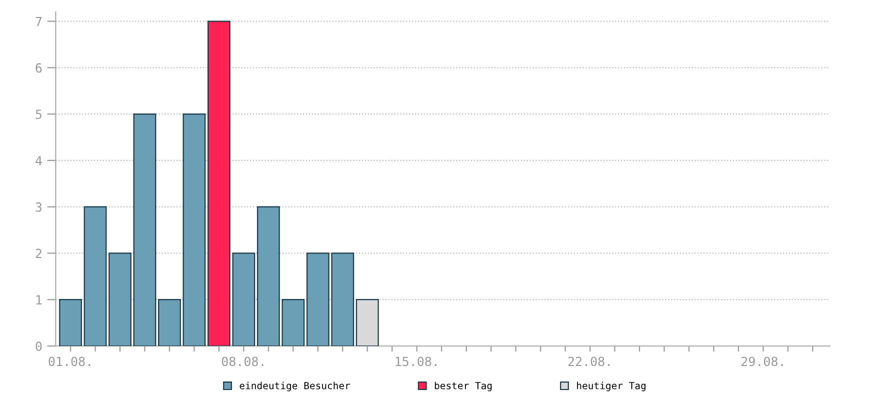 This screenshot has width=870, height=400. I want to click on y-tick-label: 0, so click(39, 346).